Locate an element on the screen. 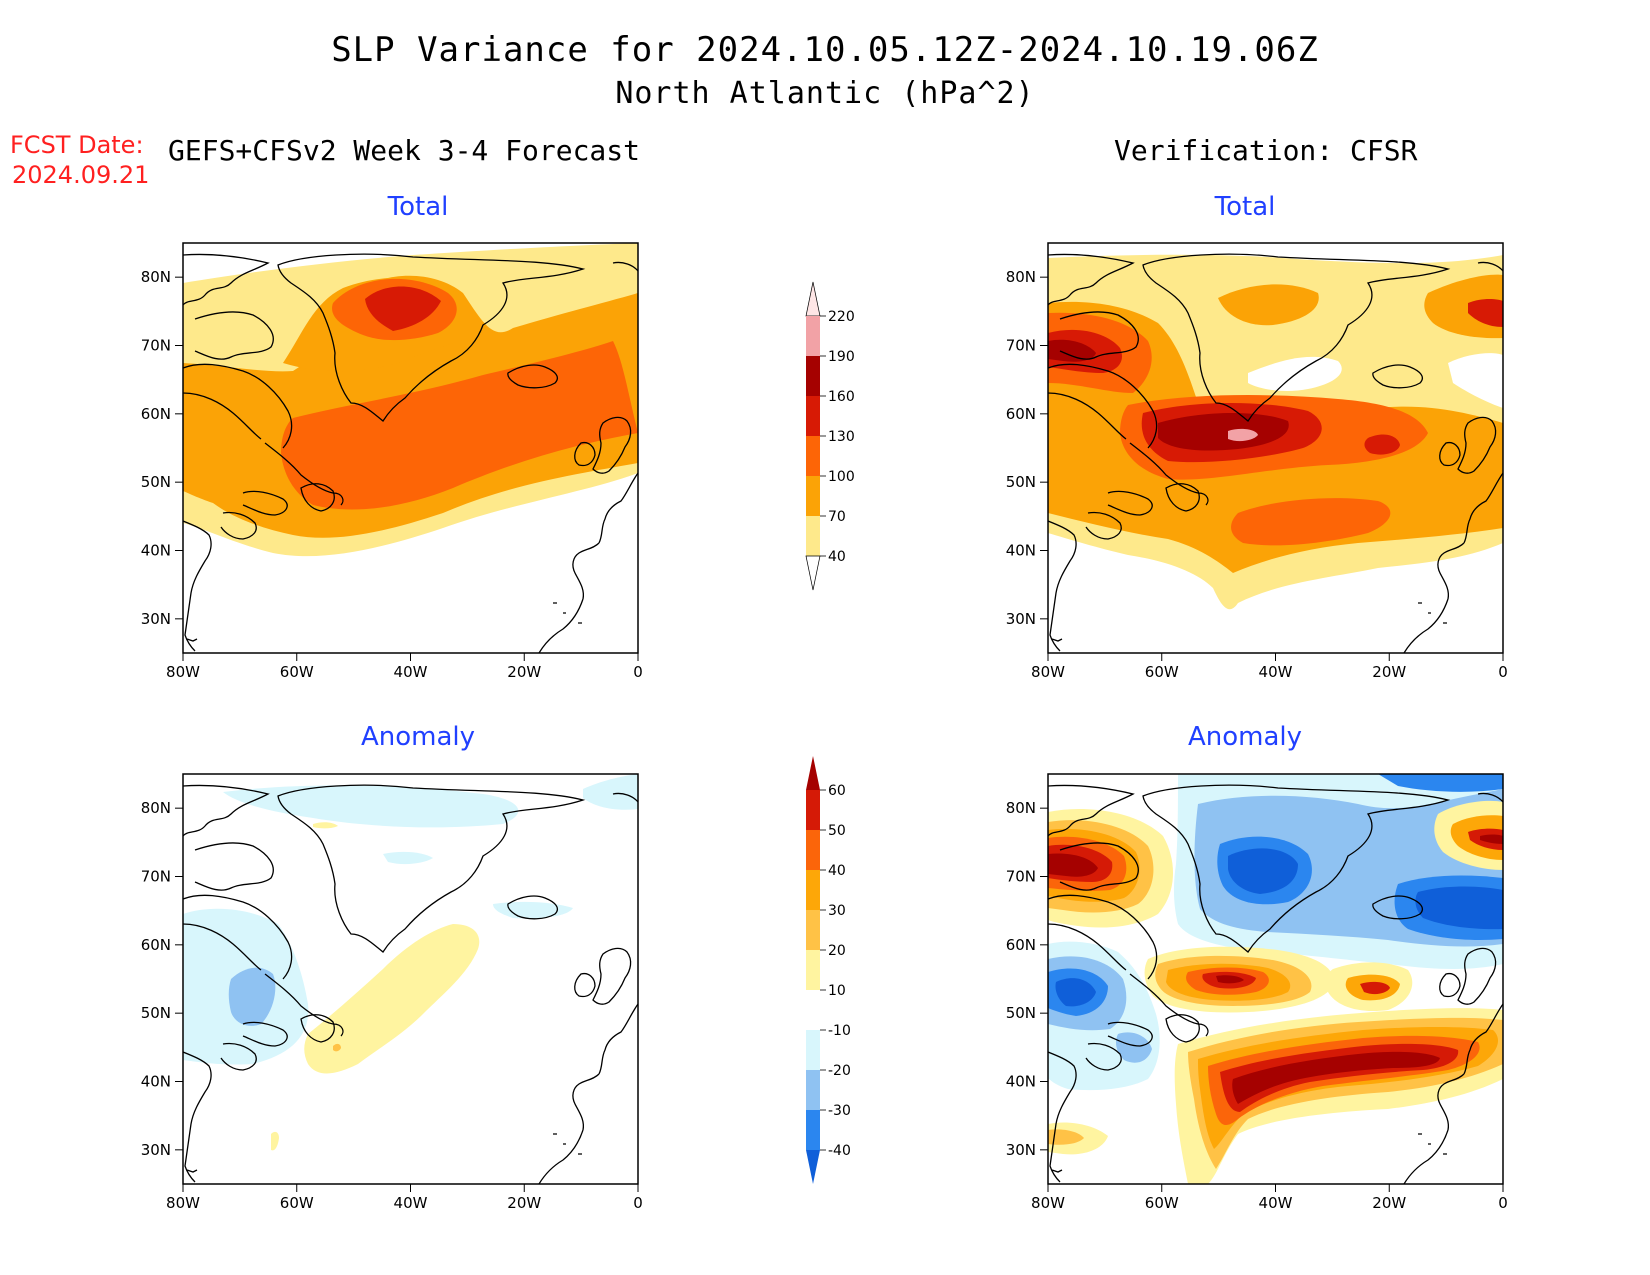  colorbar-label: -40 is located at coordinates (839, 1151).